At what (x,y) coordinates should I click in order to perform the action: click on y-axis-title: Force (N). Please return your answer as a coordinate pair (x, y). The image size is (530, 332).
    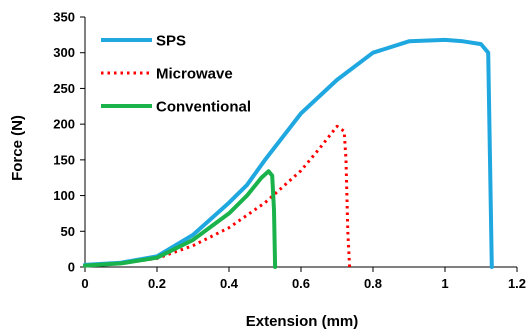
    Looking at the image, I should click on (17, 148).